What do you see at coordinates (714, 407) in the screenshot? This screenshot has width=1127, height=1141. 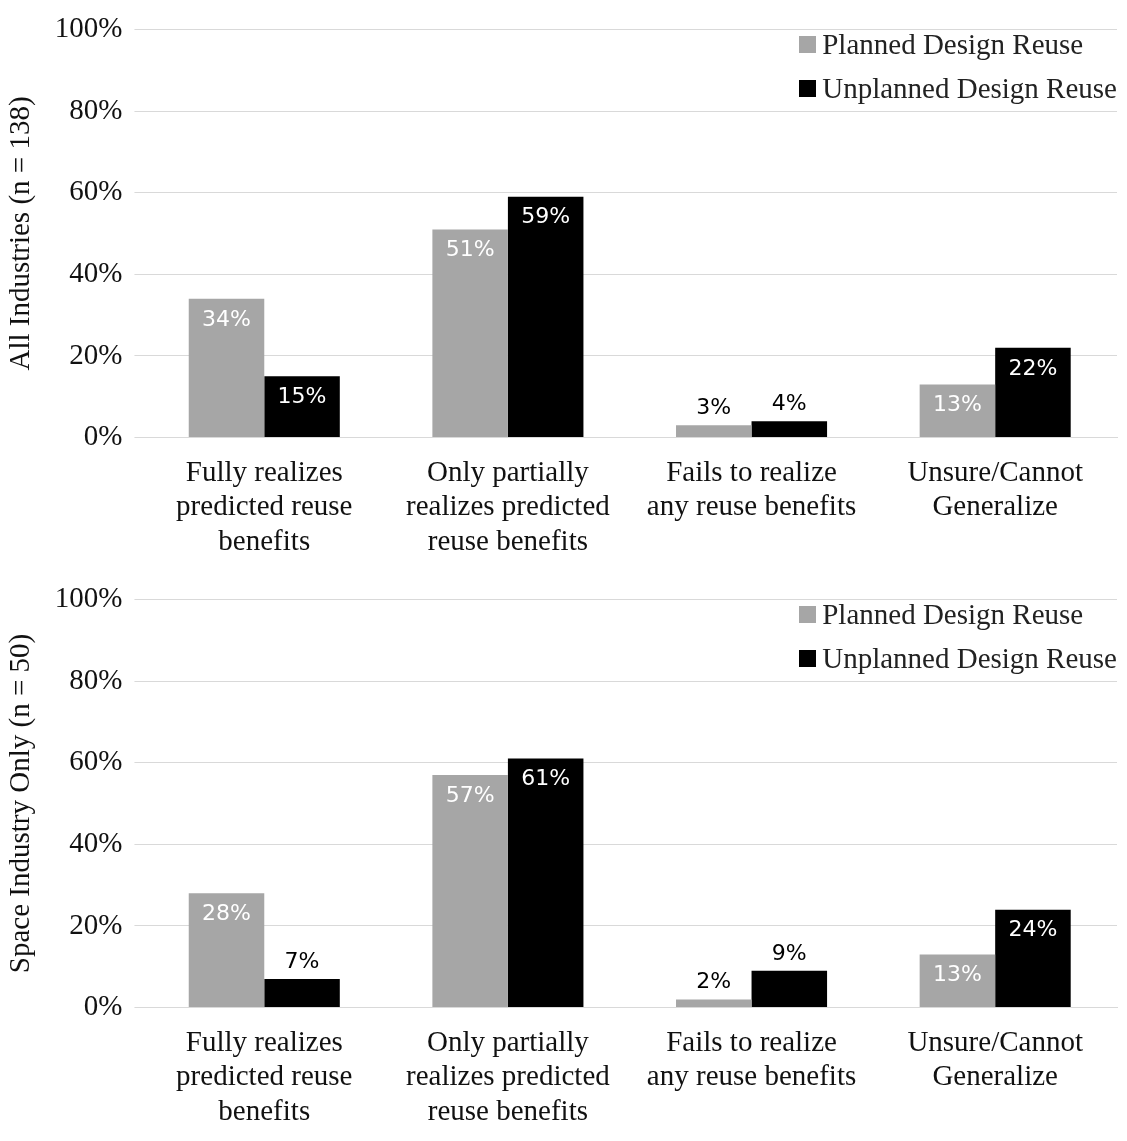 I see `data-label: 3%` at bounding box center [714, 407].